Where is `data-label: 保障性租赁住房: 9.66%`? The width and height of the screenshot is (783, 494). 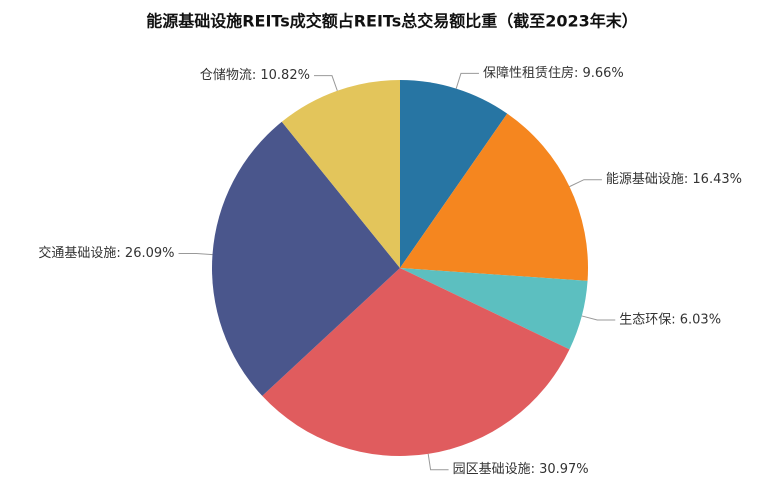 data-label: 保障性租赁住房: 9.66% is located at coordinates (553, 73).